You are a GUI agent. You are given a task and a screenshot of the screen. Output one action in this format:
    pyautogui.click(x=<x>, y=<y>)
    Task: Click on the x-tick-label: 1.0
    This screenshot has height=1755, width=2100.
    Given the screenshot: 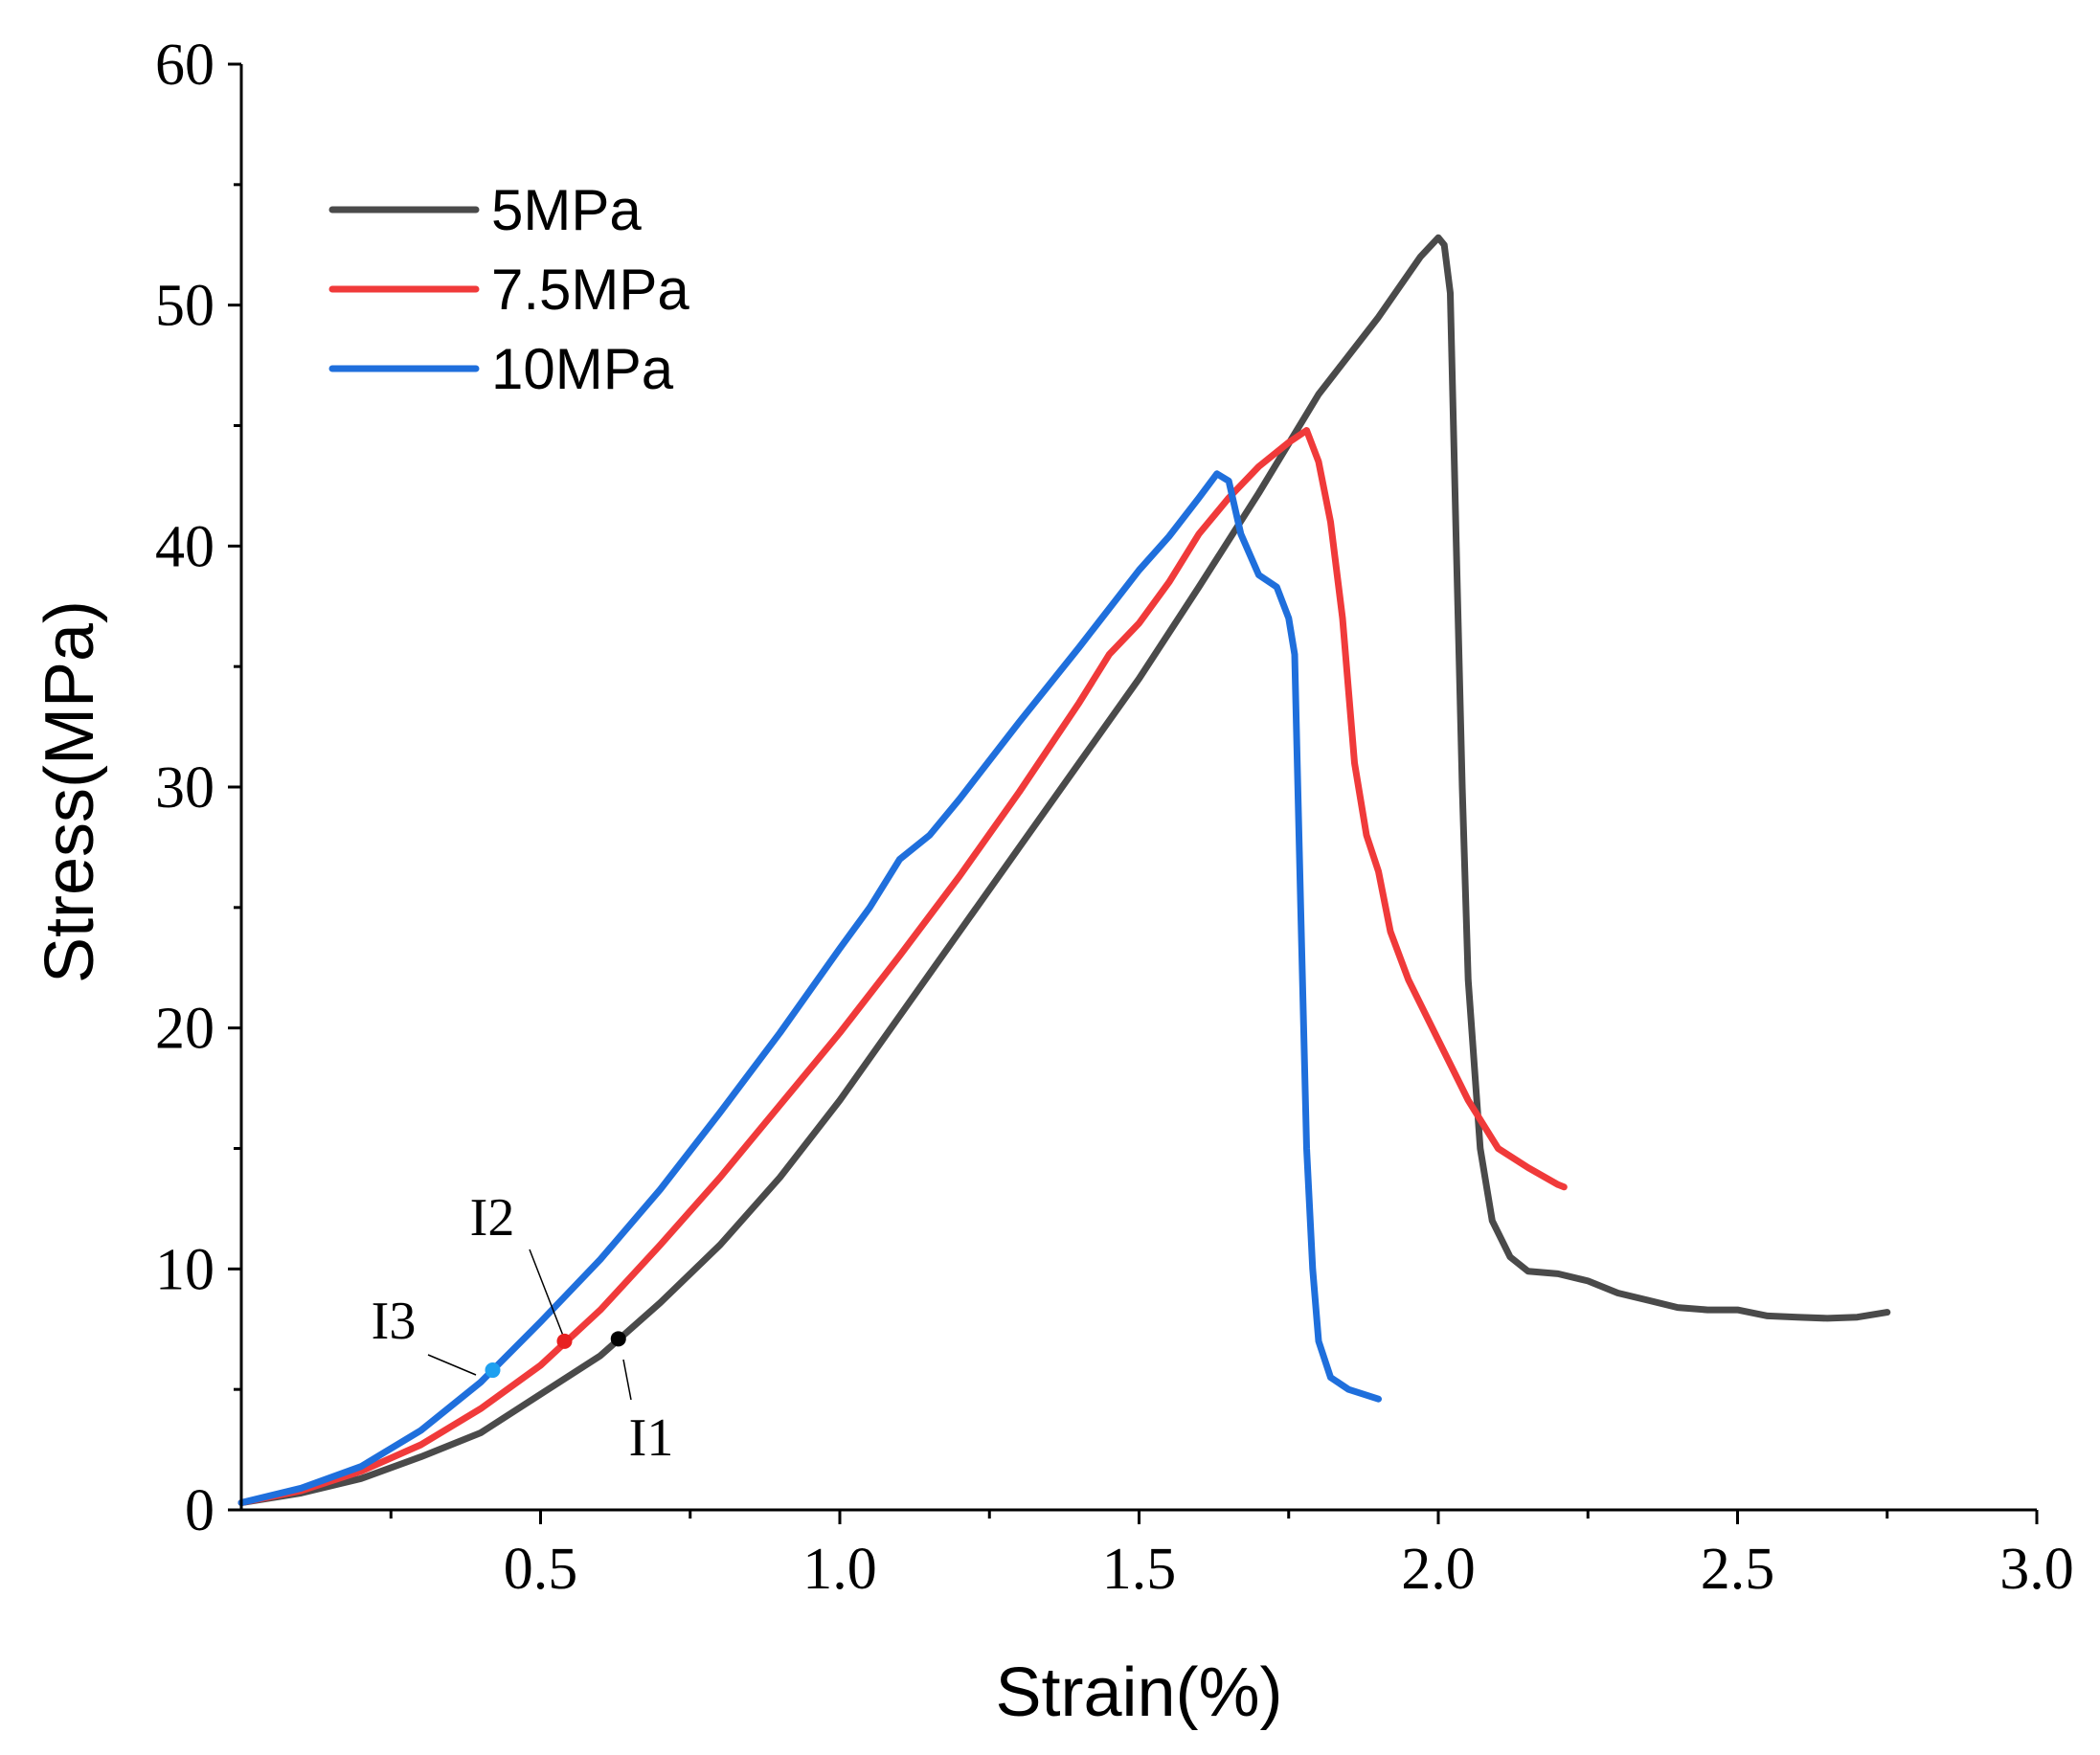 What is the action you would take?
    pyautogui.click(x=839, y=1570)
    